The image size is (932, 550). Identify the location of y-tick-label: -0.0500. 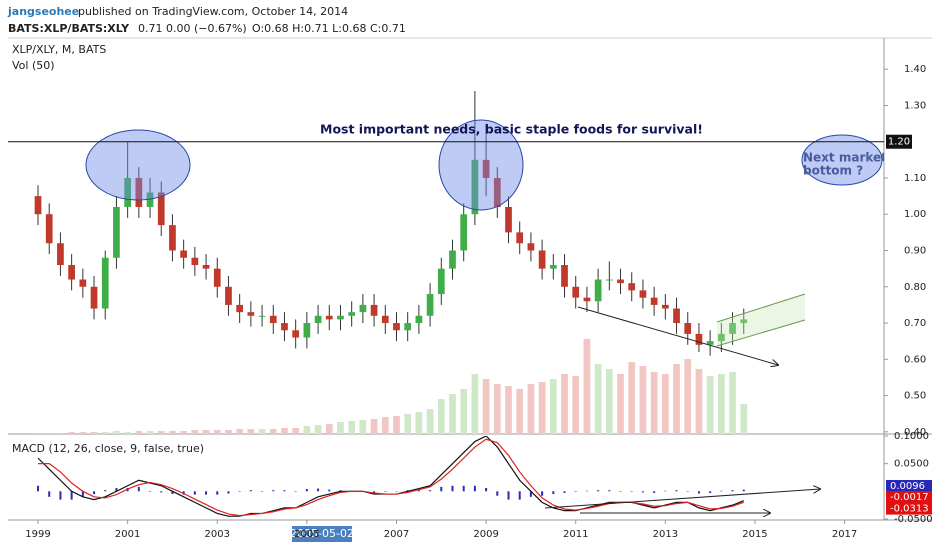
(913, 519).